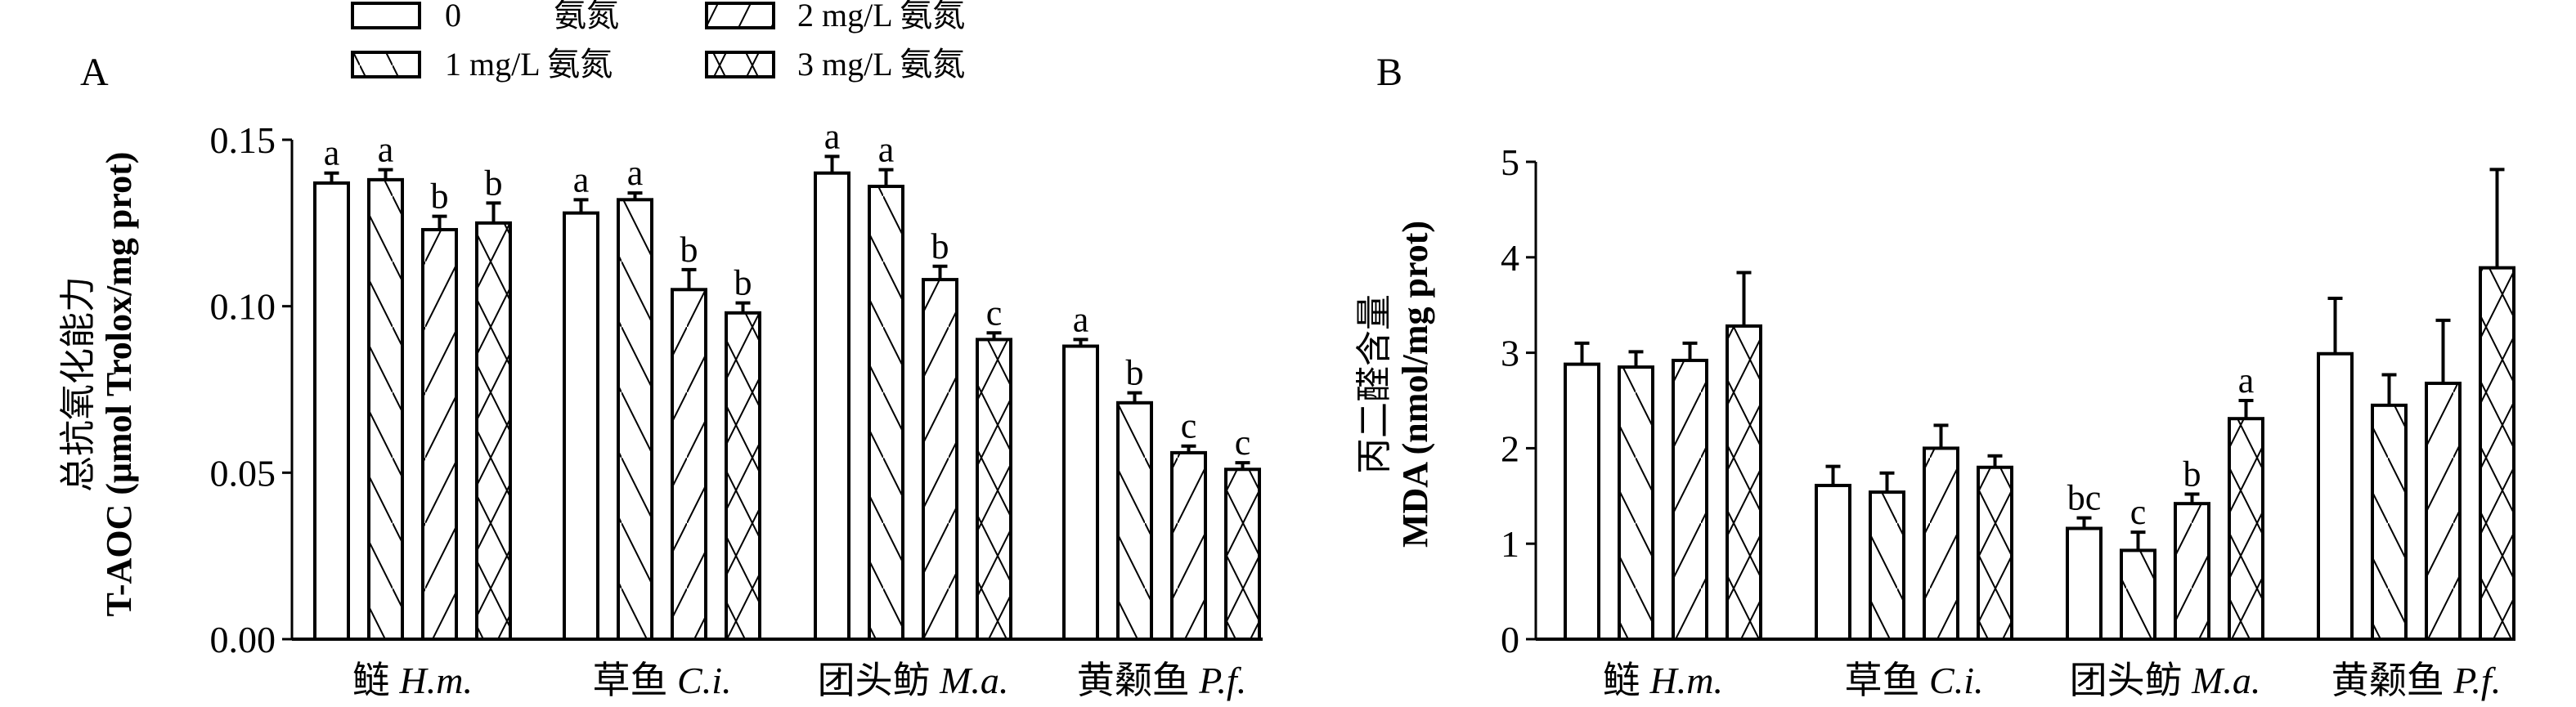  Describe the element at coordinates (243, 140) in the screenshot. I see `panel-a-y-tick-label: 0.15` at that location.